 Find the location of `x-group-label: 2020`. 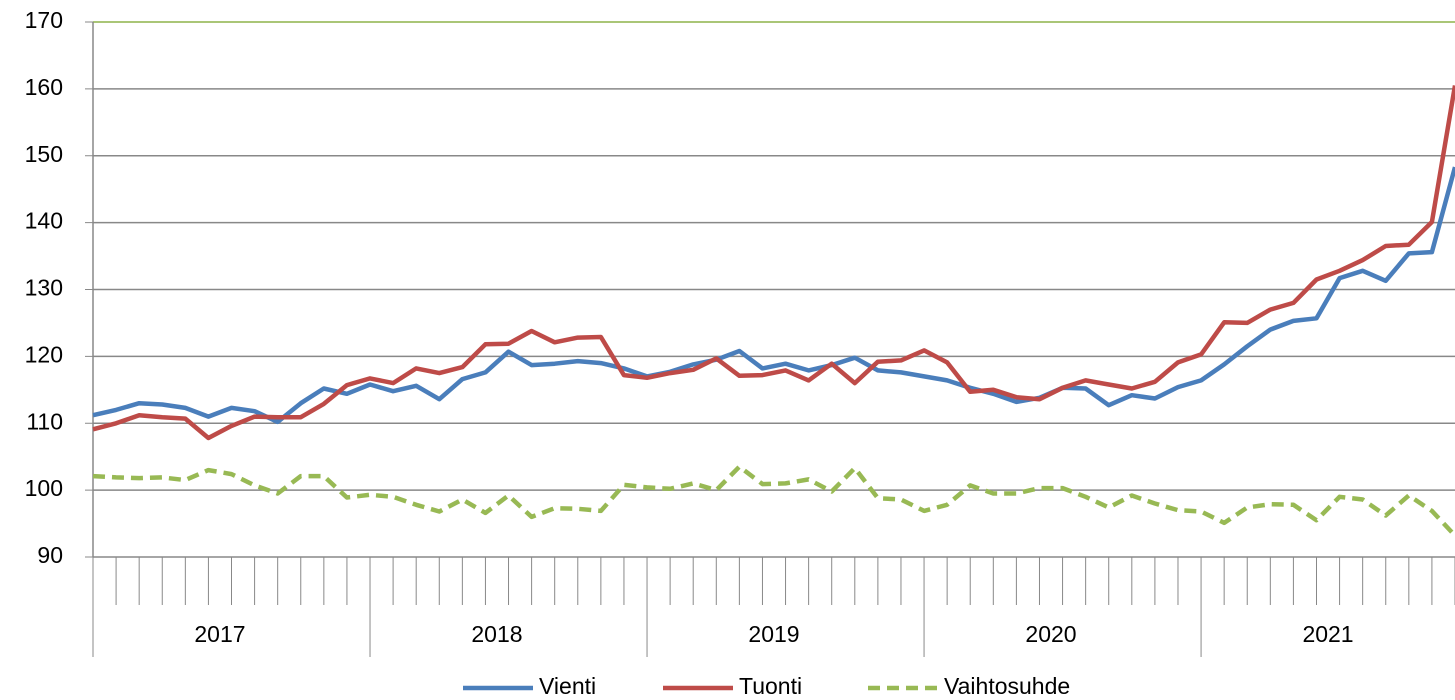

x-group-label: 2020 is located at coordinates (1050, 634).